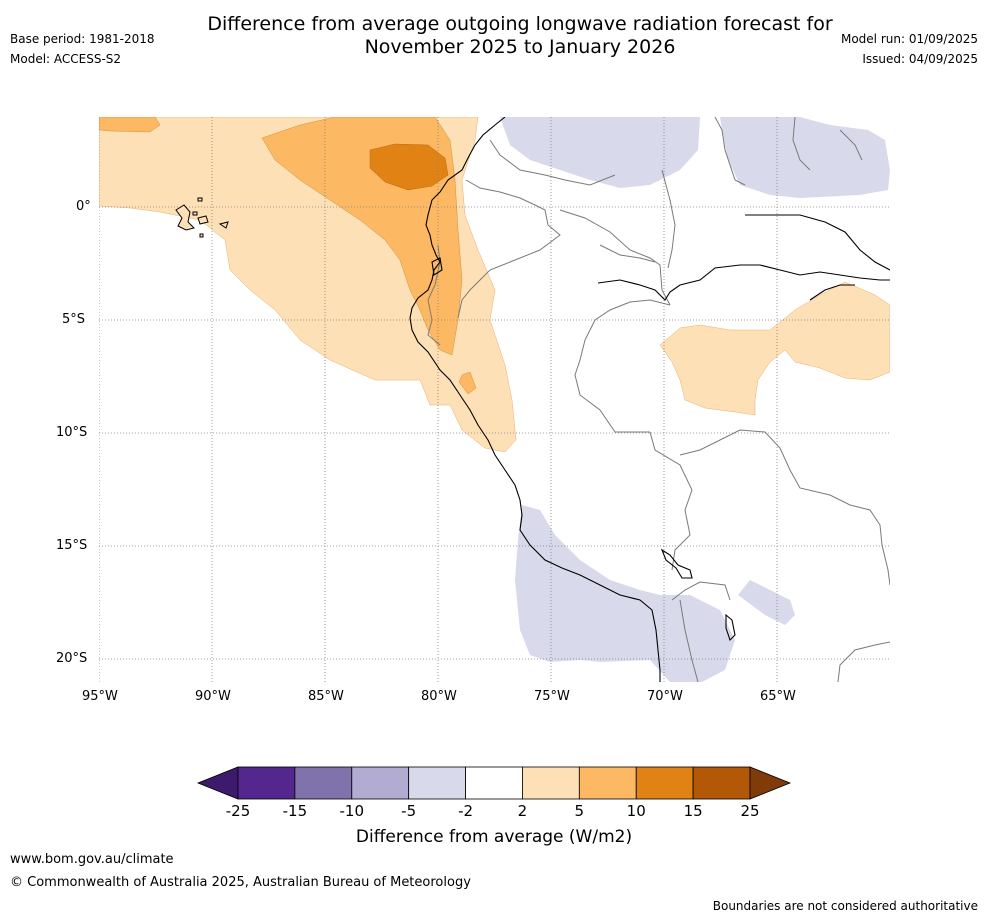 This screenshot has width=988, height=919. Describe the element at coordinates (622, 366) in the screenshot. I see `boundary-peru-brazil` at that location.